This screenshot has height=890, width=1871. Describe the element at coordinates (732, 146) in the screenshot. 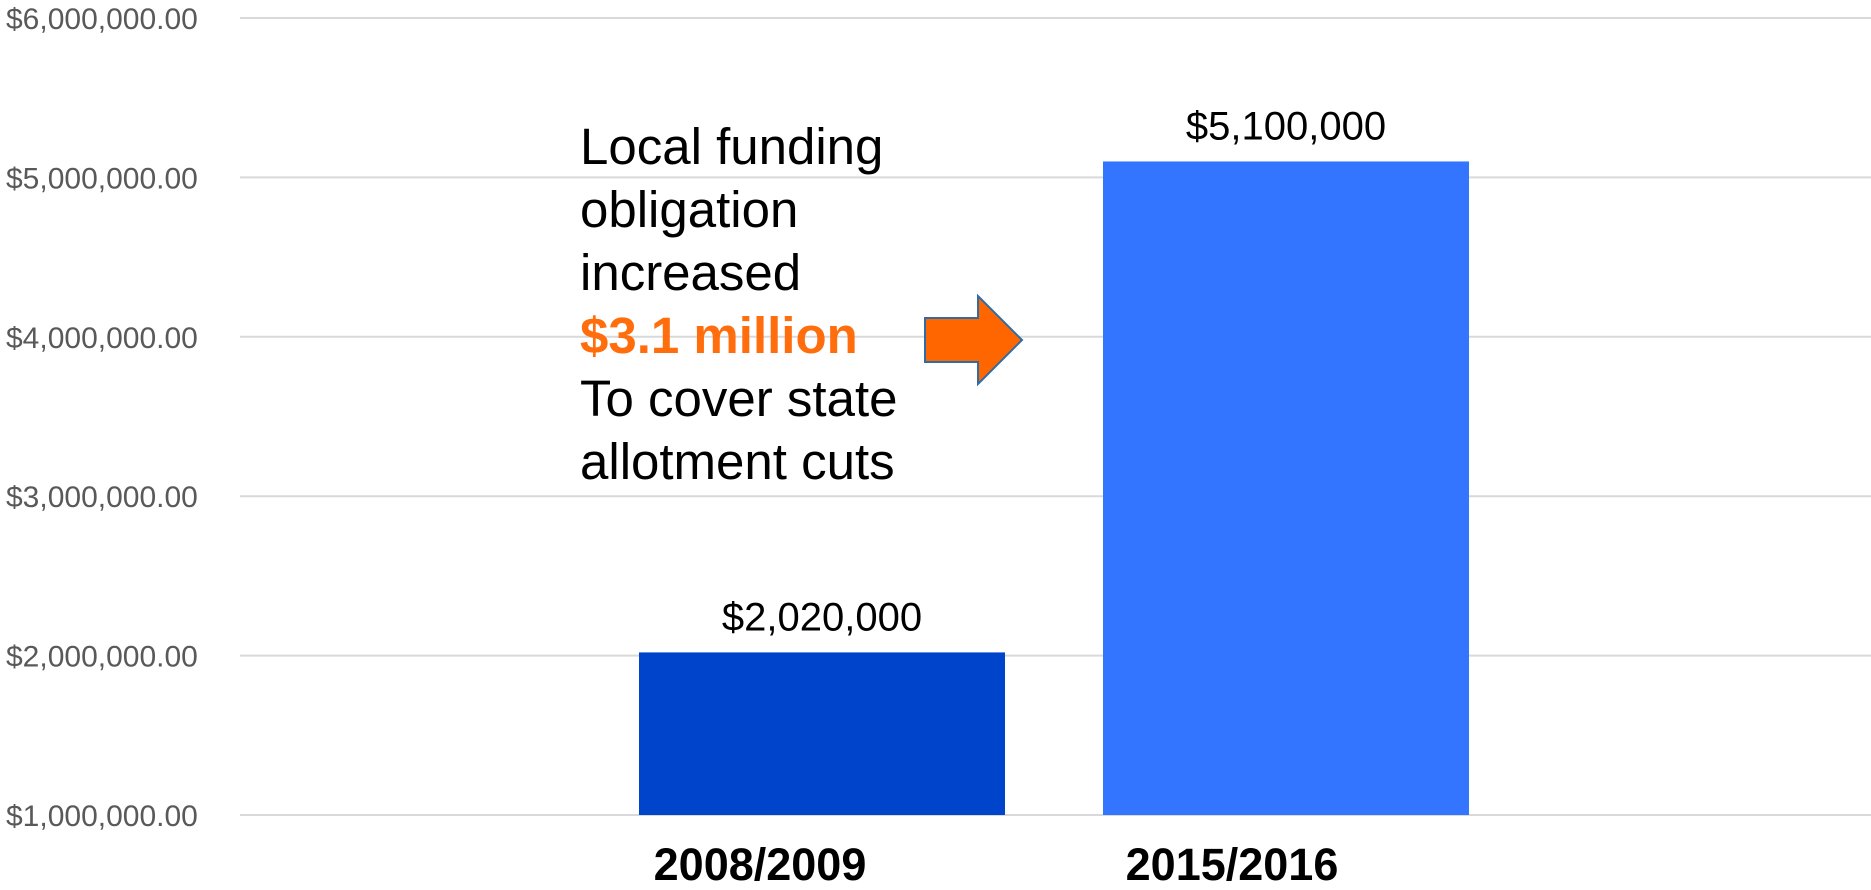

I see `annotation-line-1: Local funding` at that location.